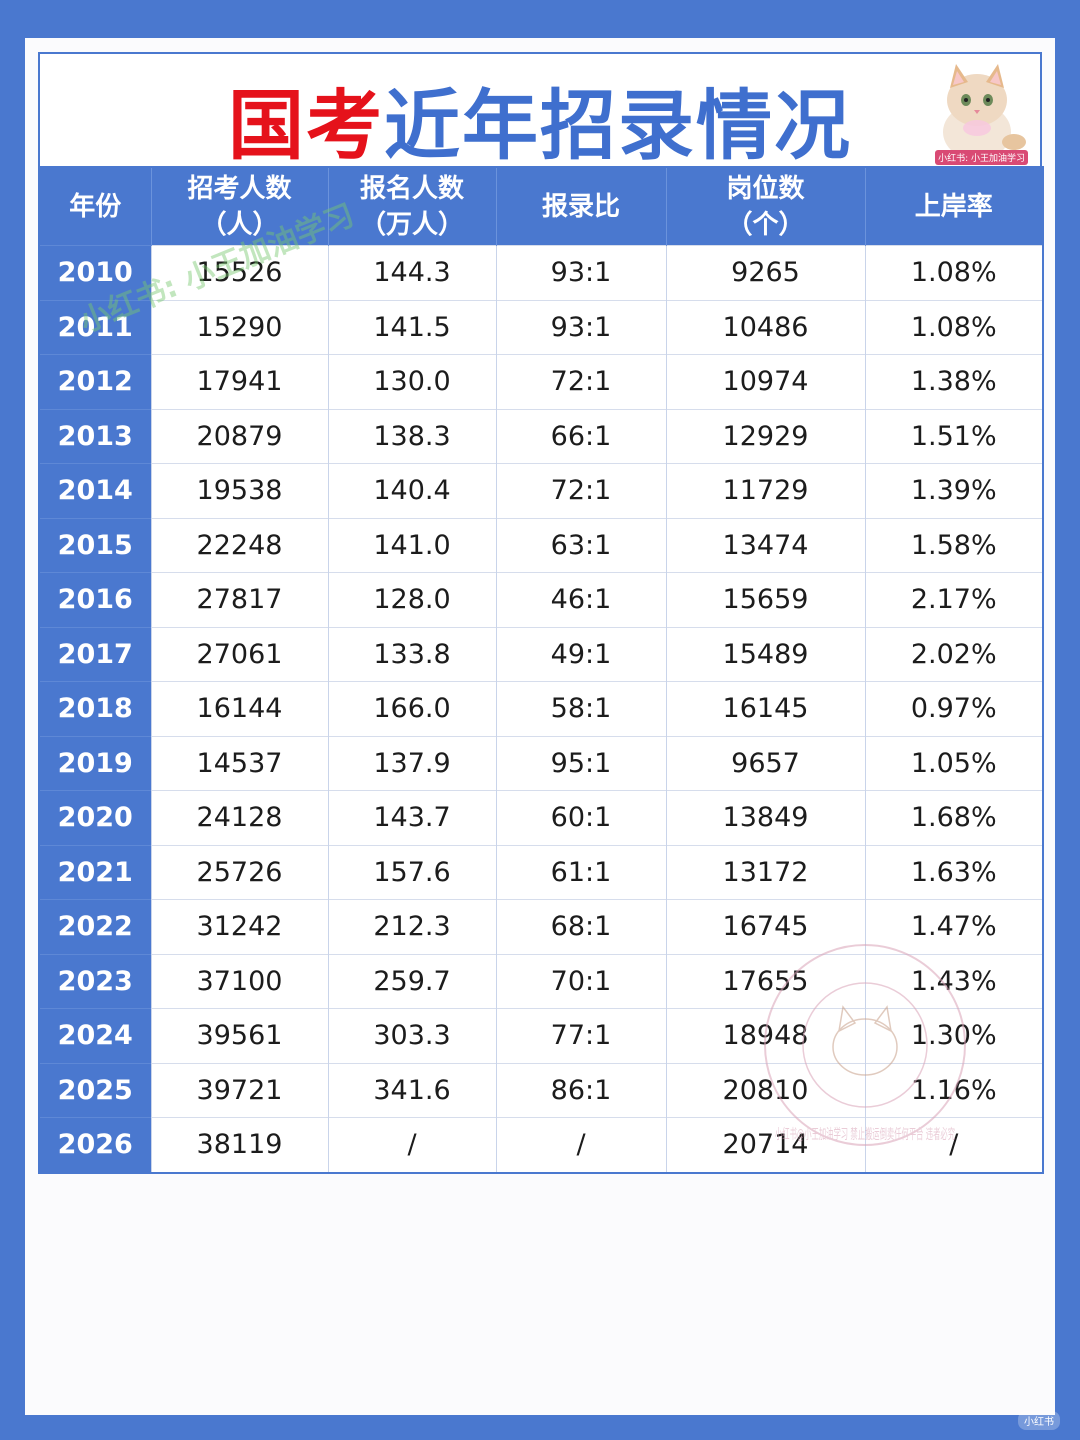 The image size is (1080, 1440). I want to click on header-year: 年份, so click(95, 206).